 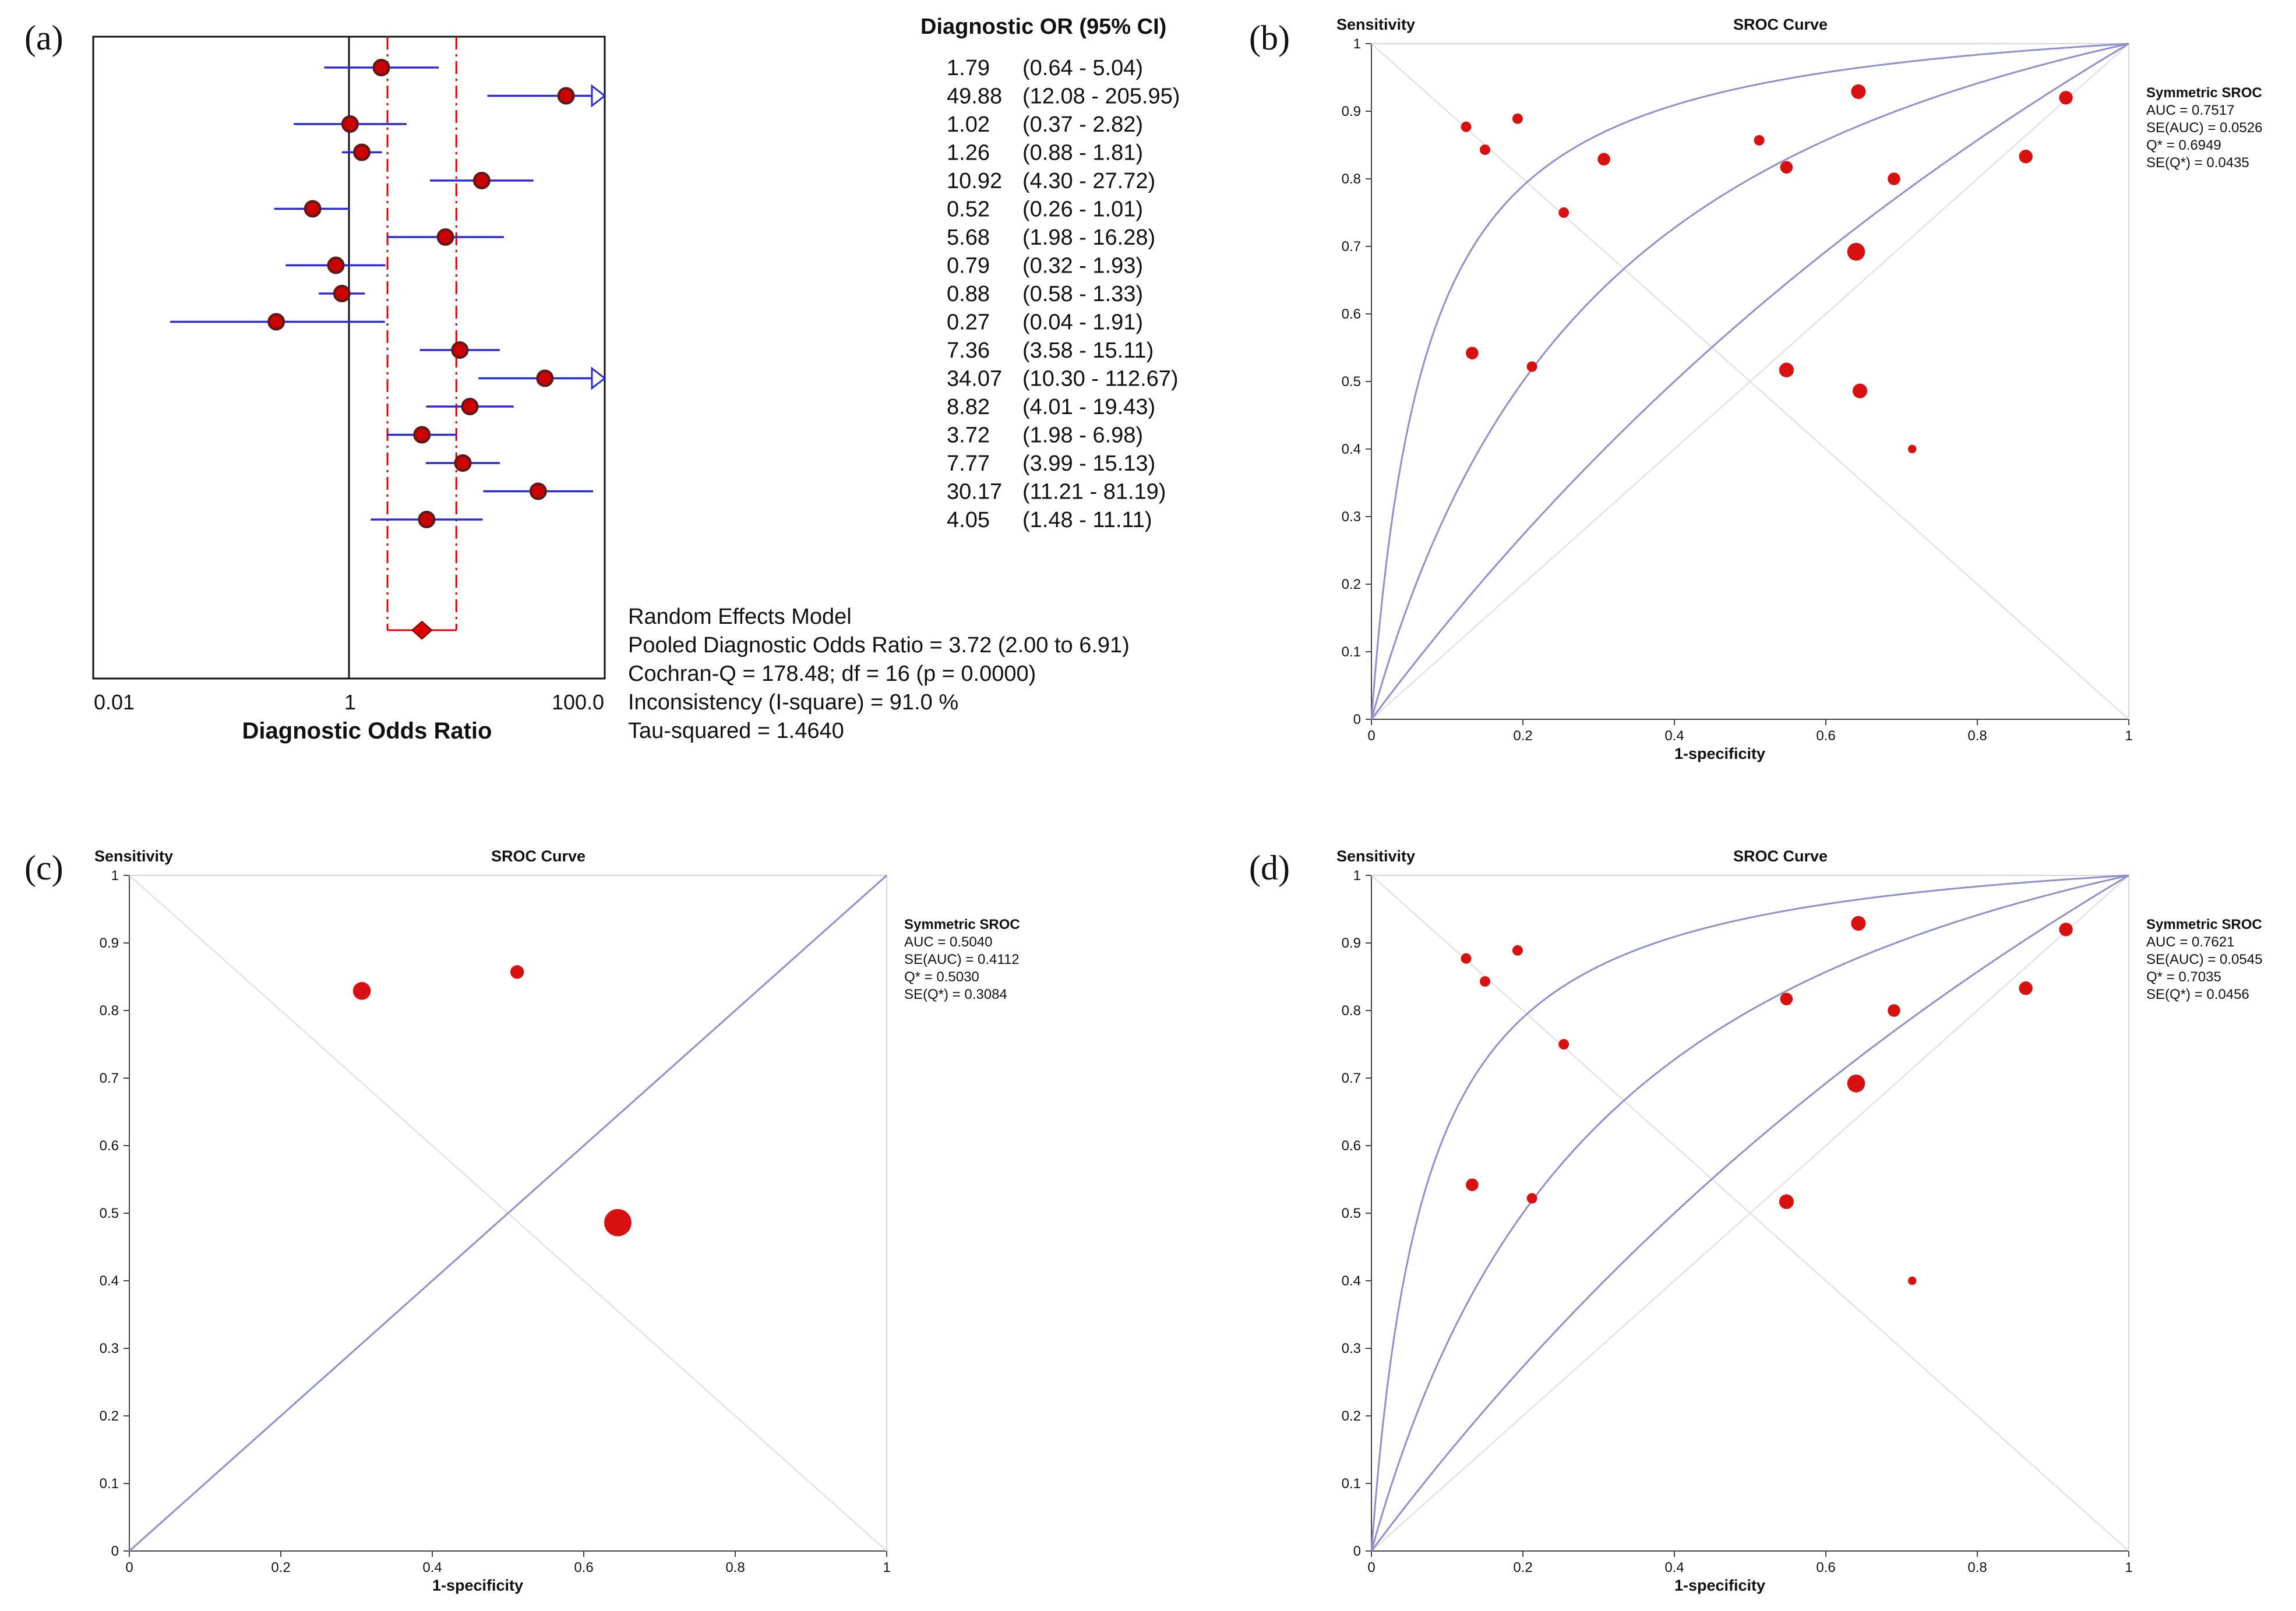 What do you see at coordinates (1522, 736) in the screenshot?
I see `sroc-b-x-tick-label: 0.2` at bounding box center [1522, 736].